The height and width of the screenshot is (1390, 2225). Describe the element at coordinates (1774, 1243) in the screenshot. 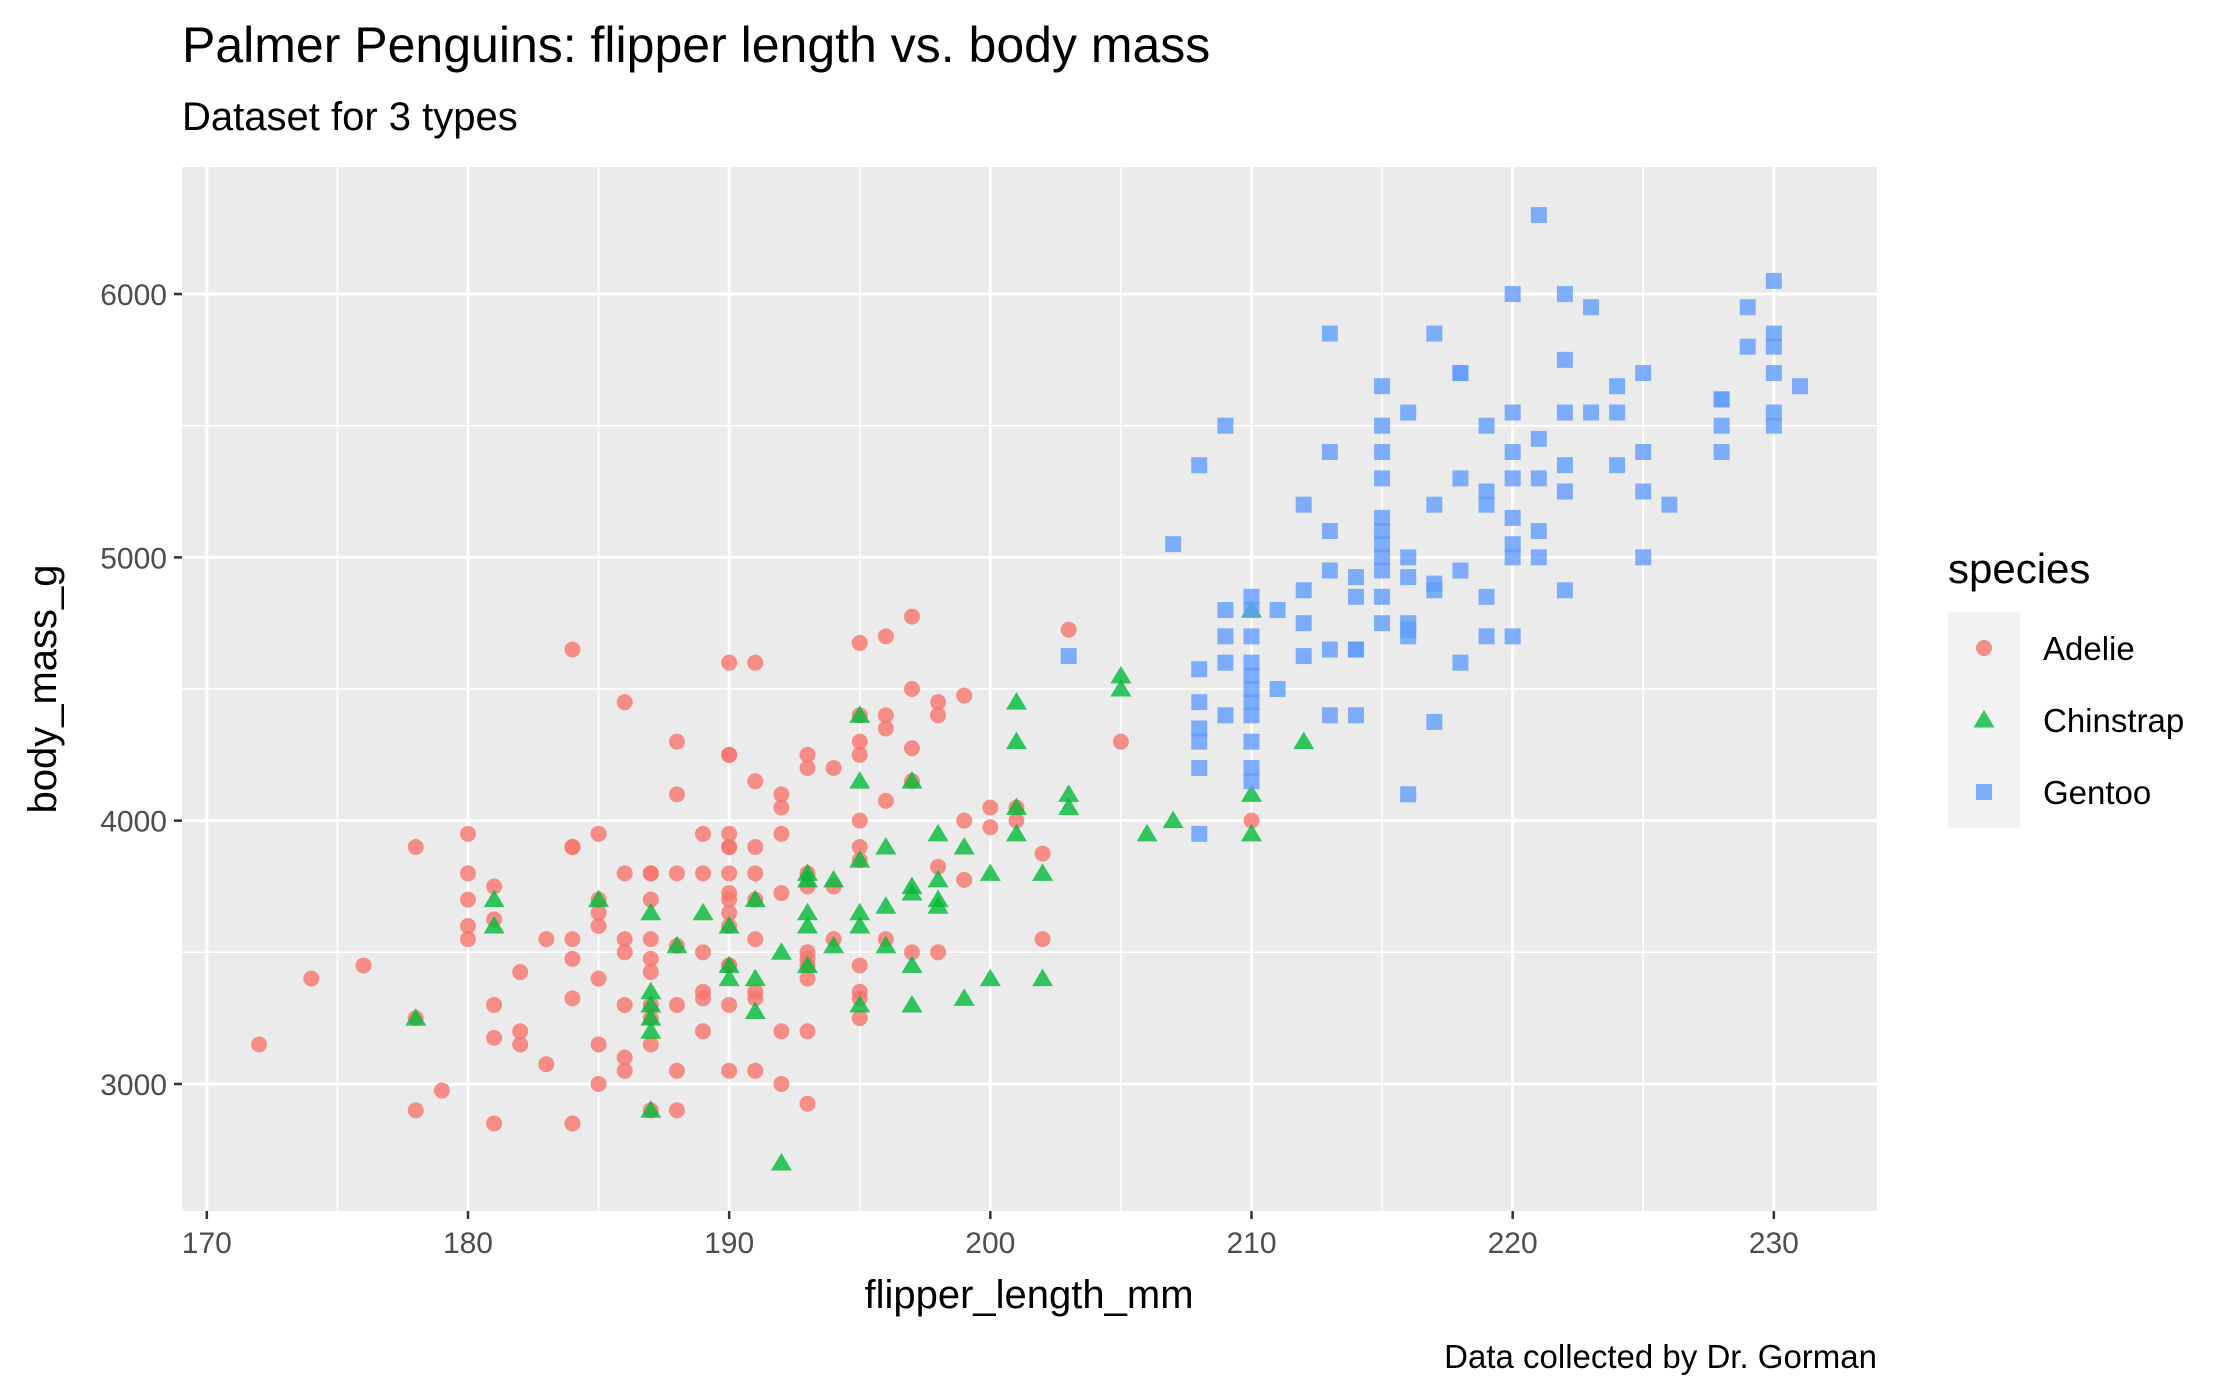

I see `x-tick-label: 230` at that location.